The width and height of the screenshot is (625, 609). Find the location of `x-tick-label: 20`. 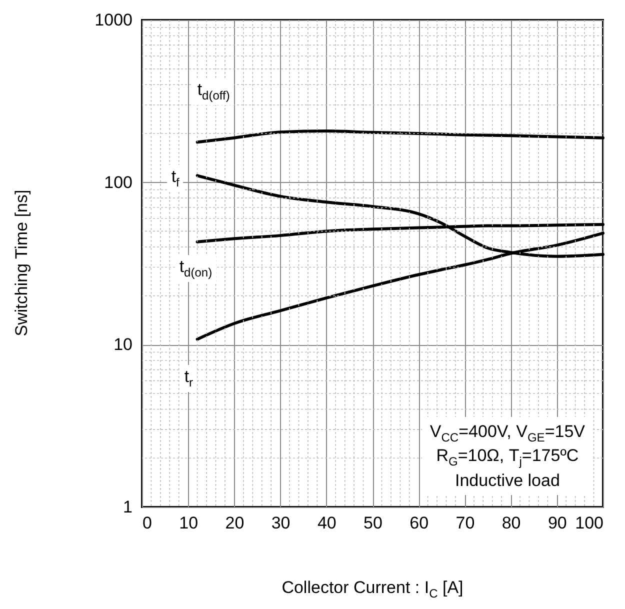

x-tick-label: 20 is located at coordinates (234, 523).